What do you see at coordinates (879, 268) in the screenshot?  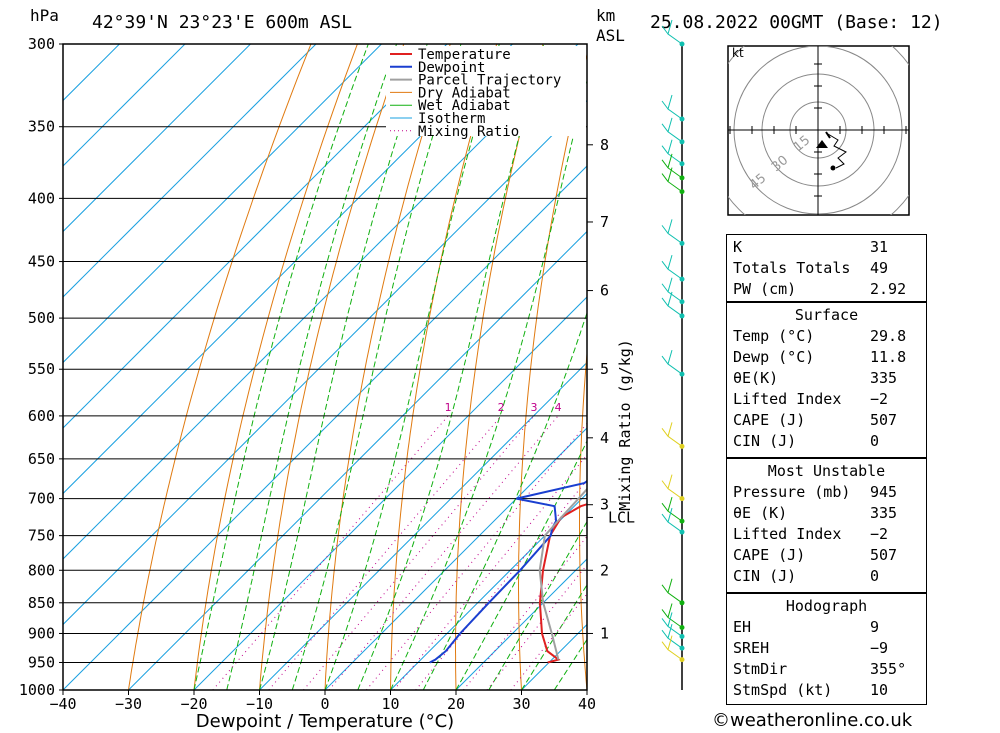 I see `index-value: 49` at bounding box center [879, 268].